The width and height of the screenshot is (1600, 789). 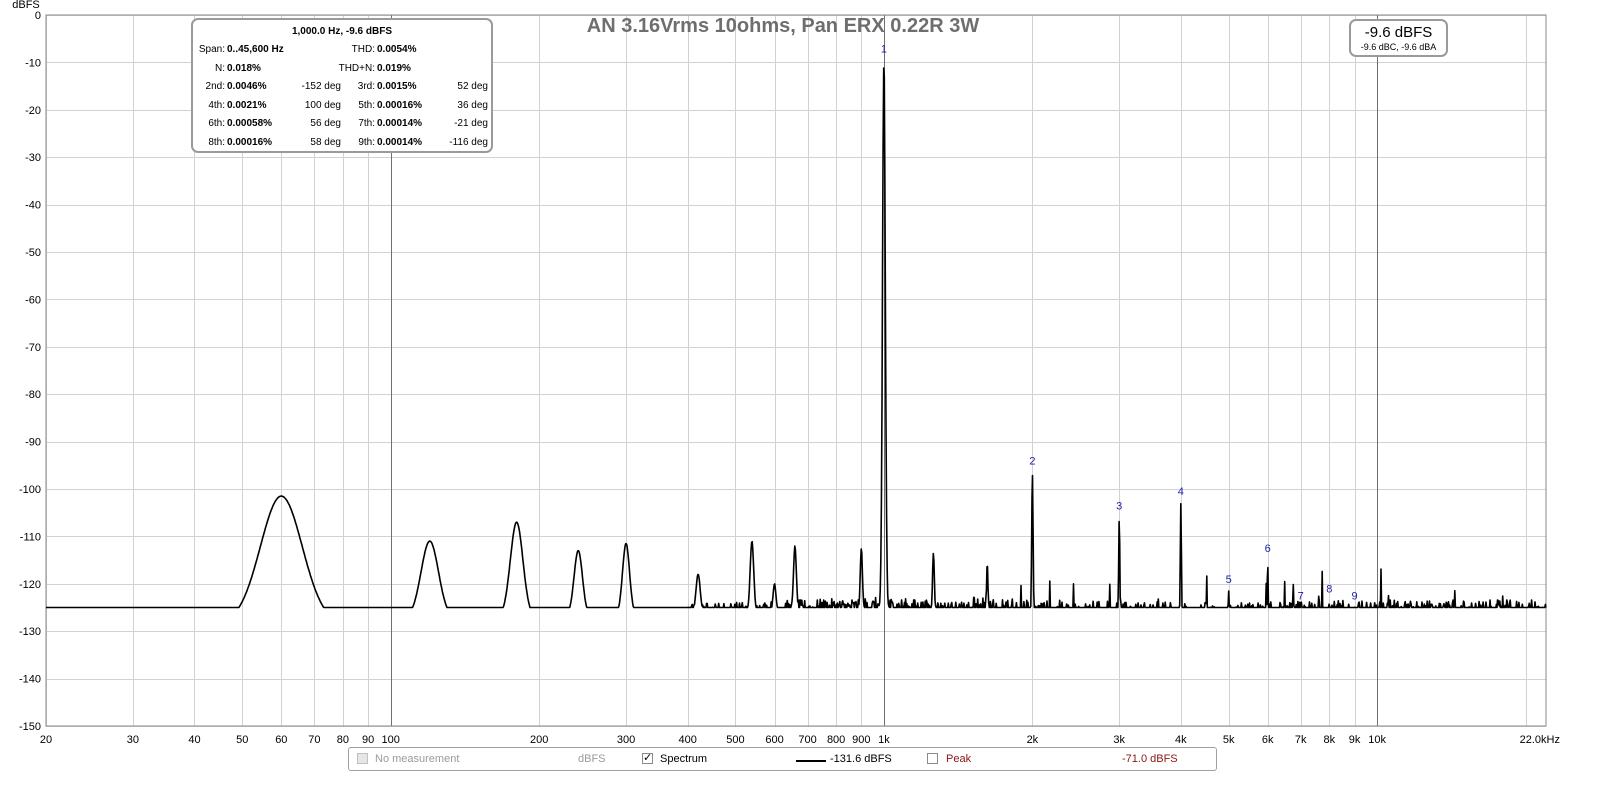 I want to click on spectrum-checkbox: ✓, so click(x=647, y=758).